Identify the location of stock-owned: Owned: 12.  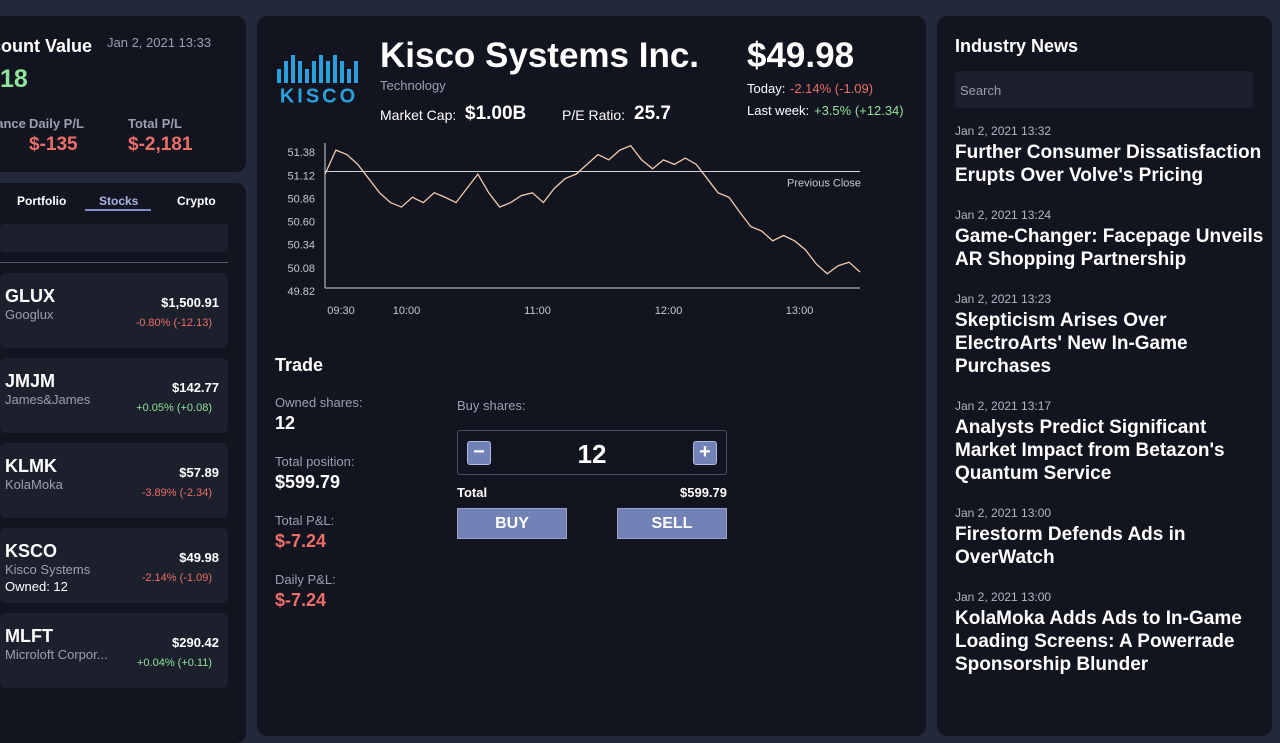
(36, 586).